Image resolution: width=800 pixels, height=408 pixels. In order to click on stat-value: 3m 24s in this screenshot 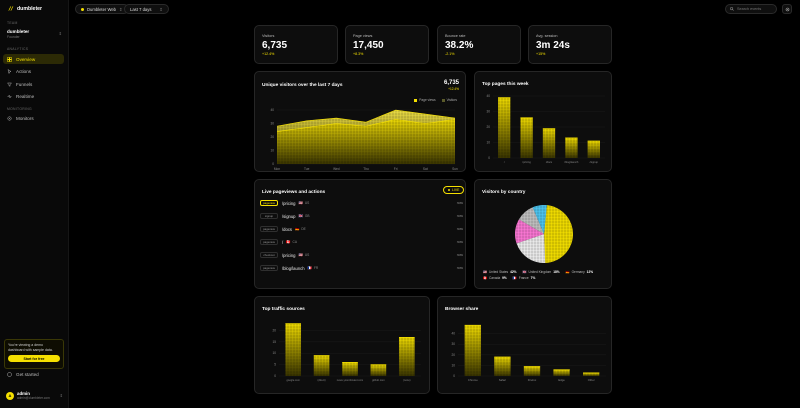, I will do `click(553, 45)`.